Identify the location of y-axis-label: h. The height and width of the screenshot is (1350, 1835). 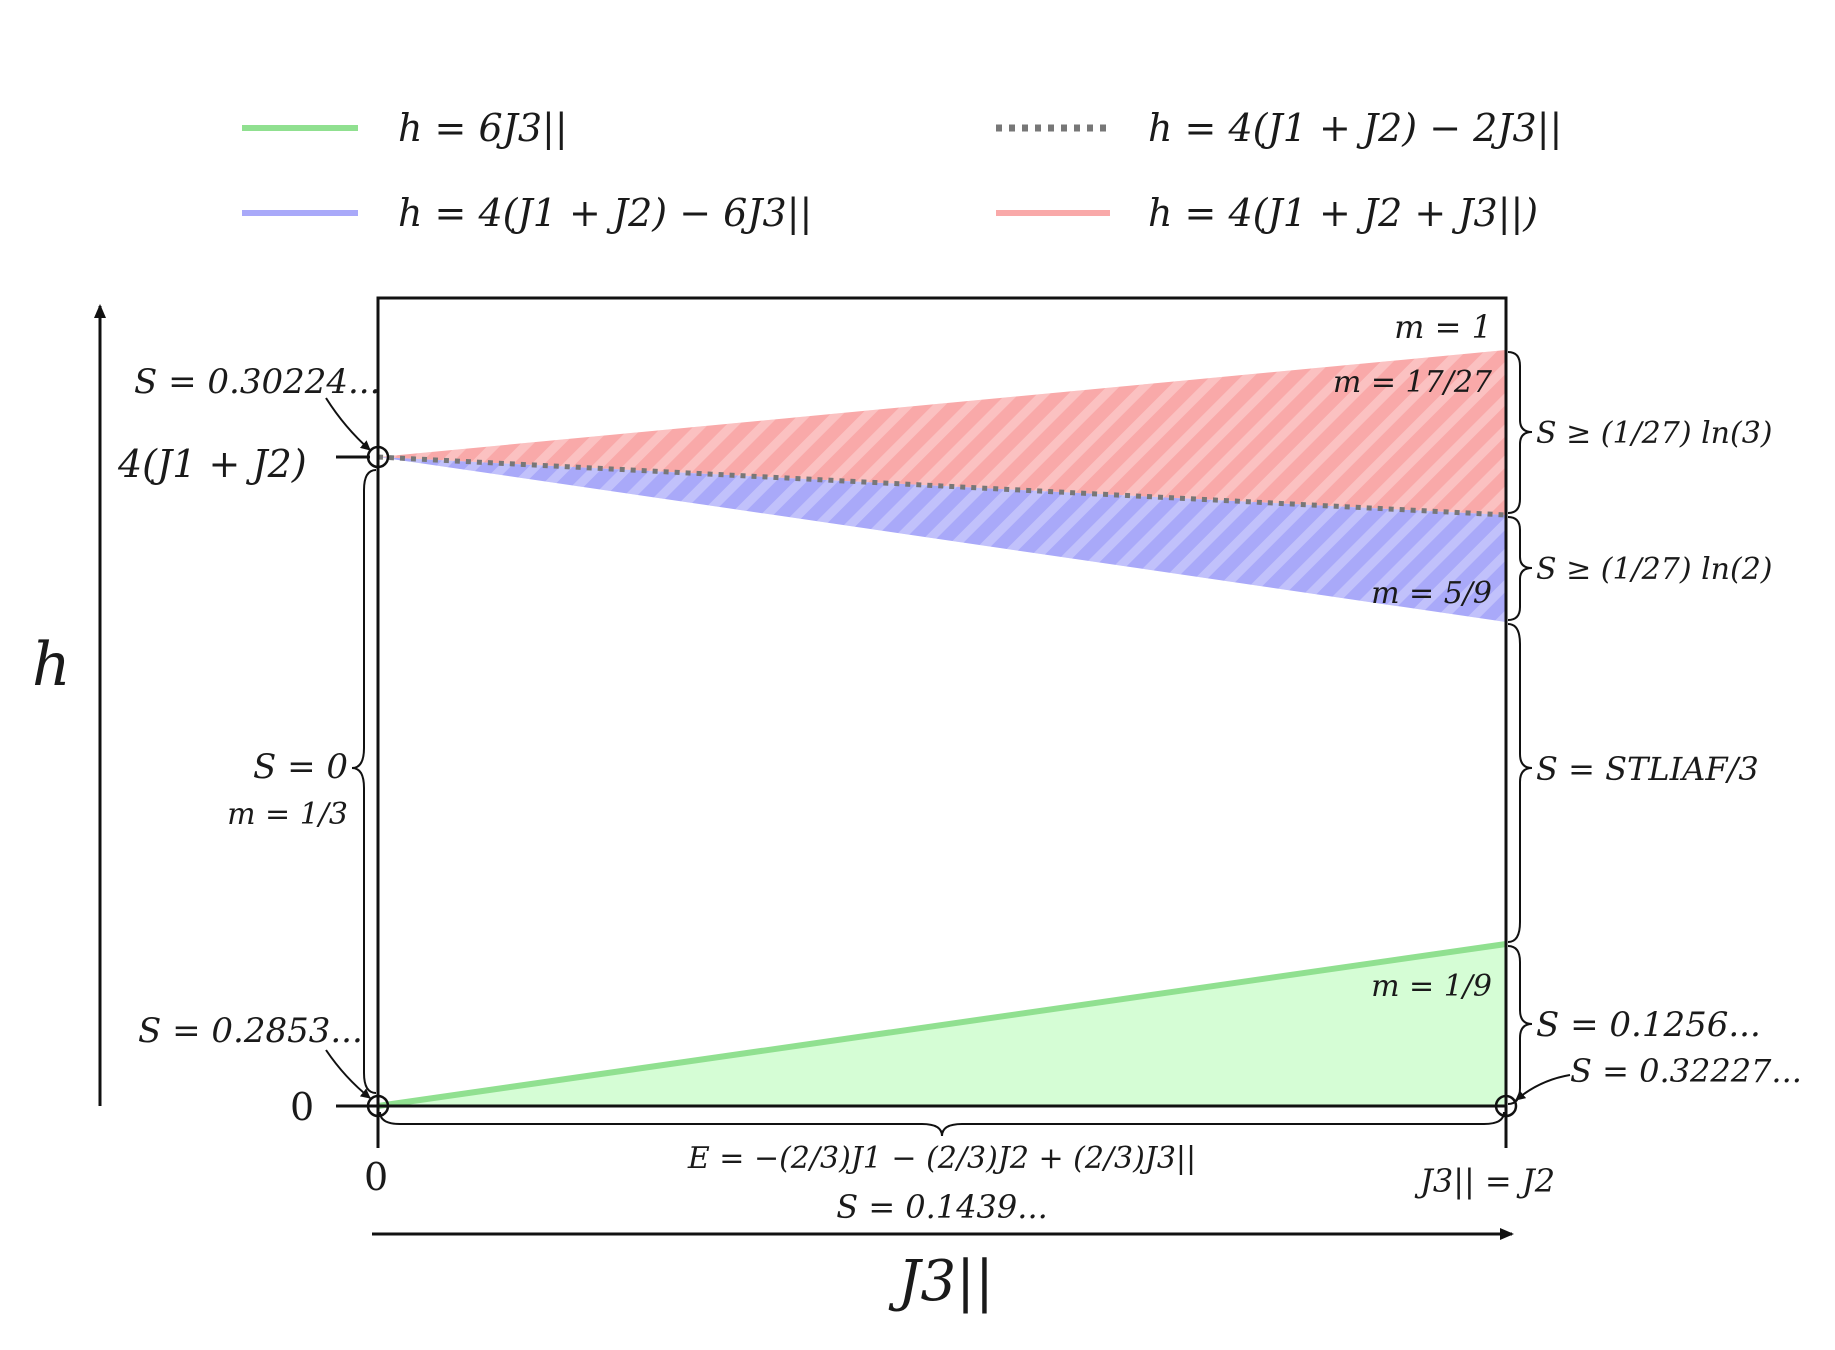
(51, 665).